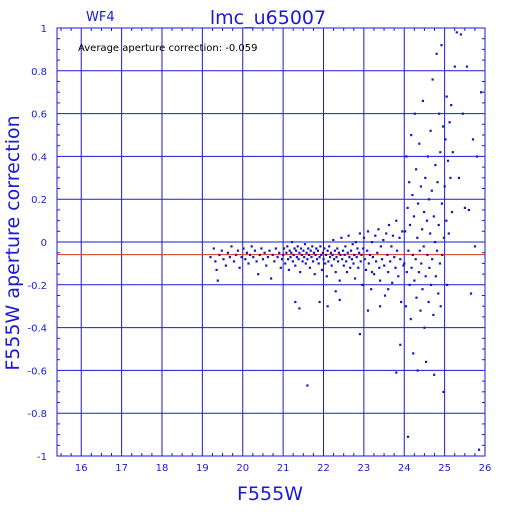  I want to click on x-tick-label: 17, so click(121, 468).